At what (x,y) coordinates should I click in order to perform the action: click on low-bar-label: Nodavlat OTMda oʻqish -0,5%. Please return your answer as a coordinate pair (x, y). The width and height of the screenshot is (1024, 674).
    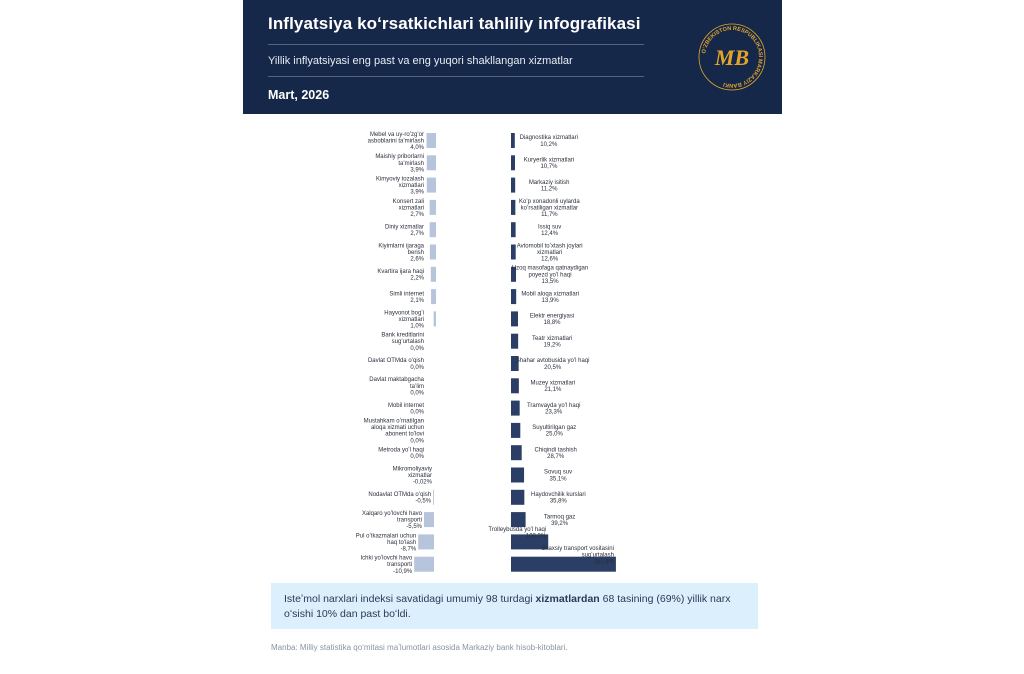
    Looking at the image, I should click on (399, 498).